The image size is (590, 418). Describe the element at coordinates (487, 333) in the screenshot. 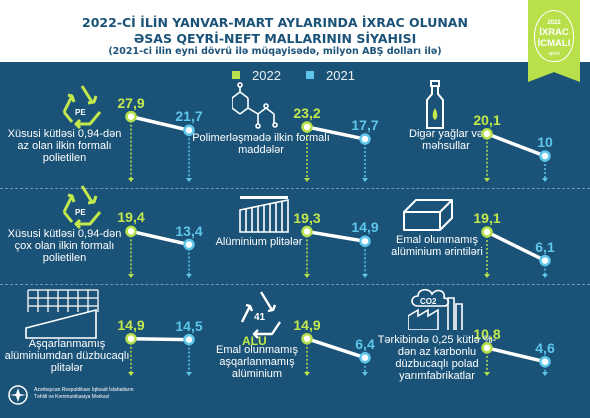

I see `value-2022-8: 10,8` at that location.